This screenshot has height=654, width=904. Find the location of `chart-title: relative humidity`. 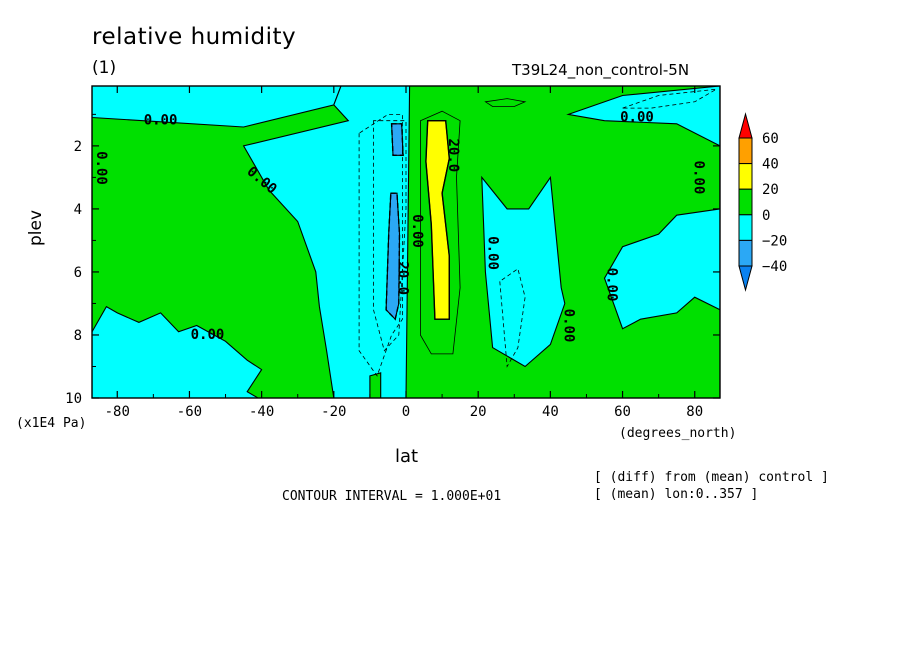

chart-title: relative humidity is located at coordinates (194, 37).